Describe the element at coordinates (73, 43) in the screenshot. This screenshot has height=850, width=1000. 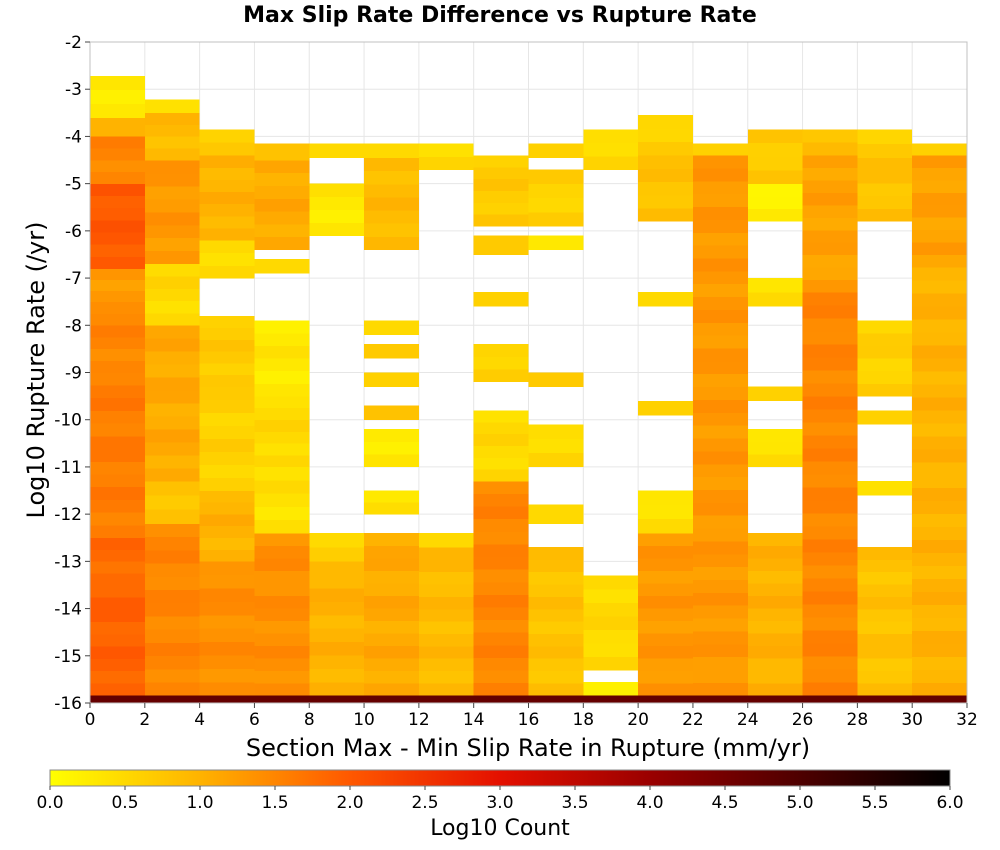
I see `y-tick-label: -2` at that location.